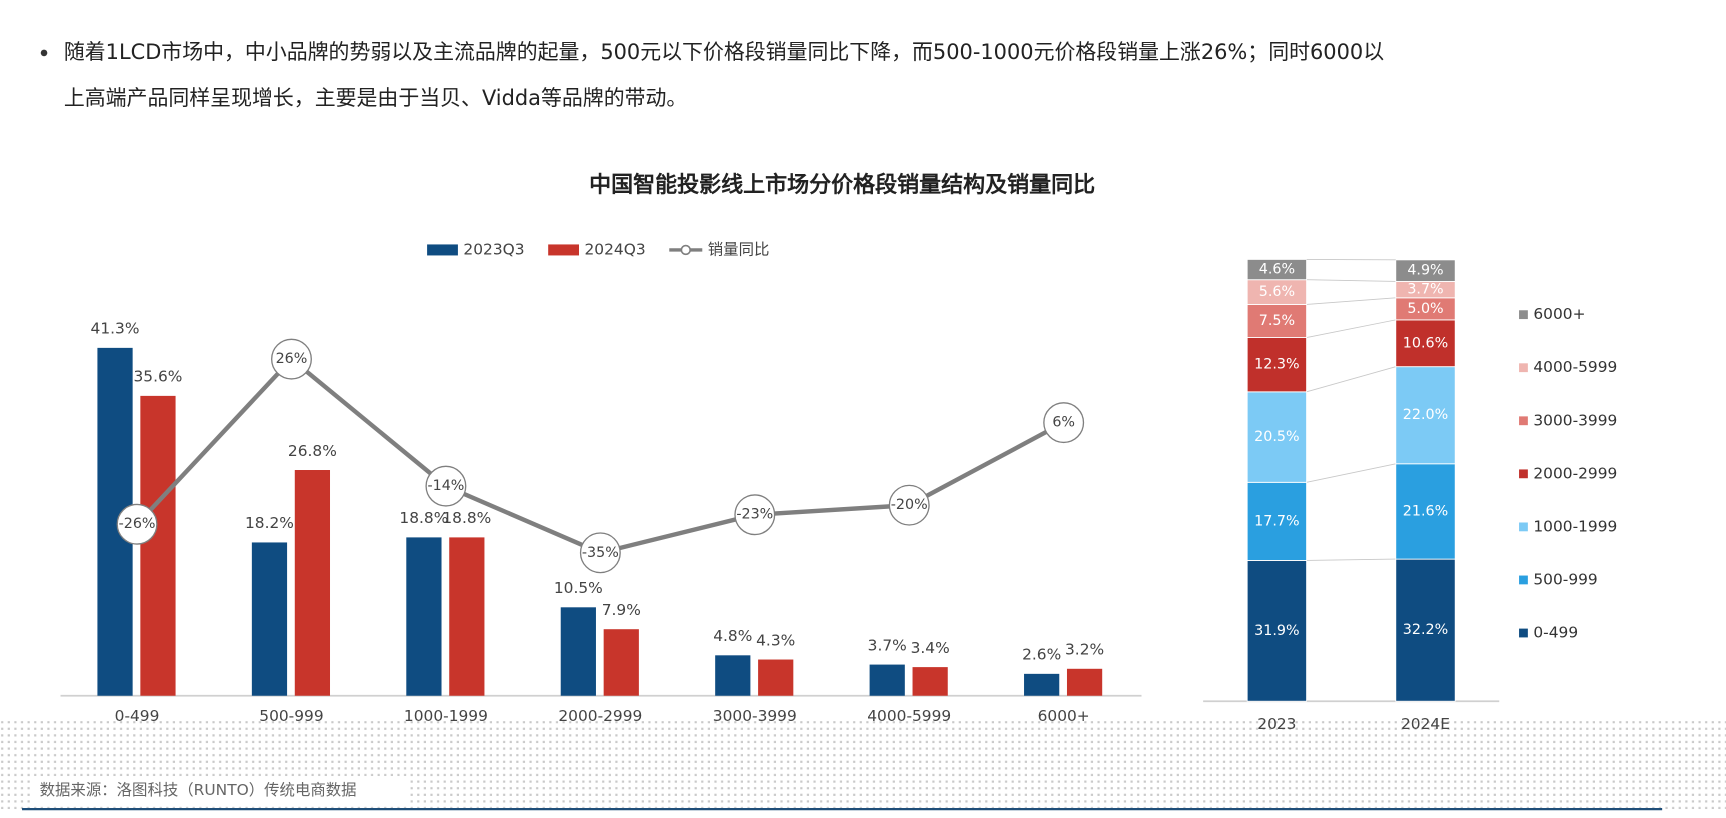 This screenshot has width=1726, height=818. Describe the element at coordinates (755, 716) in the screenshot. I see `x-tick-label: 3000-3999` at that location.